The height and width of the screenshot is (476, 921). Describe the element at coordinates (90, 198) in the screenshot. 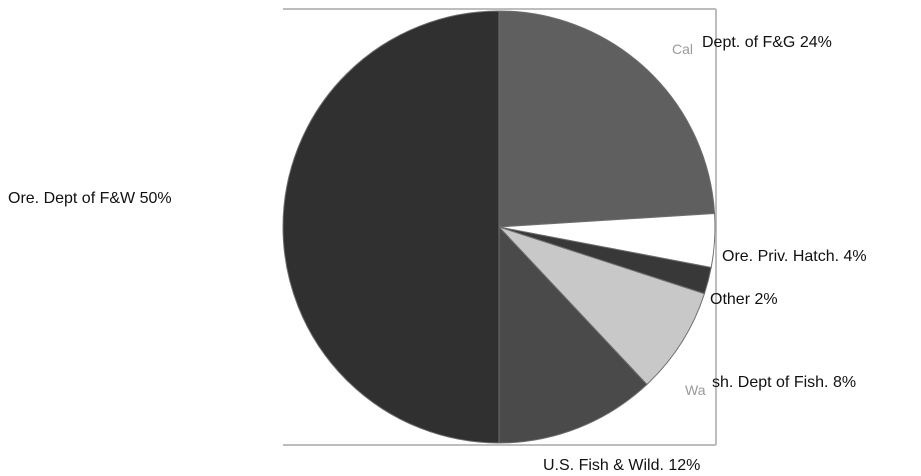

I see `slice-label-ore-dept-fw: Ore. Dept of F&W 50%` at that location.